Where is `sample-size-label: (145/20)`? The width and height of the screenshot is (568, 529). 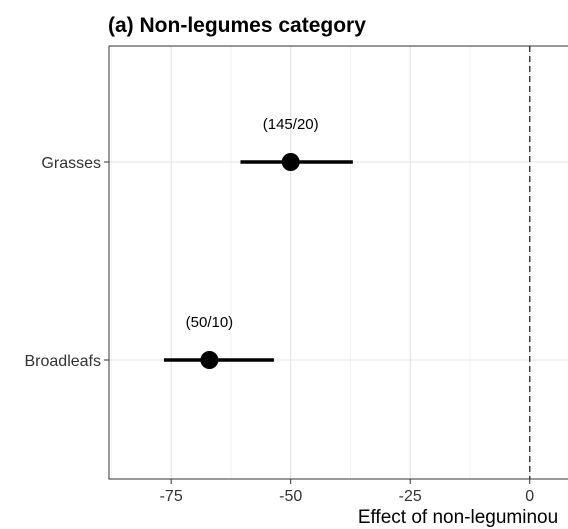 sample-size-label: (145/20) is located at coordinates (291, 124).